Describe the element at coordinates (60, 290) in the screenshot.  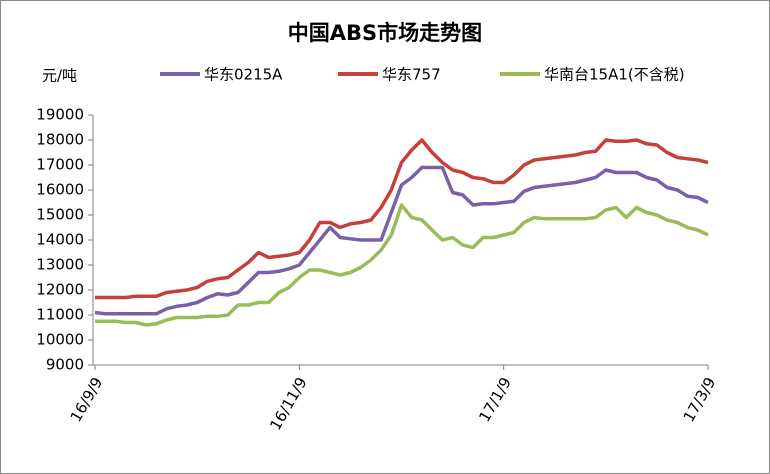
I see `y-tick-label: 12000` at that location.